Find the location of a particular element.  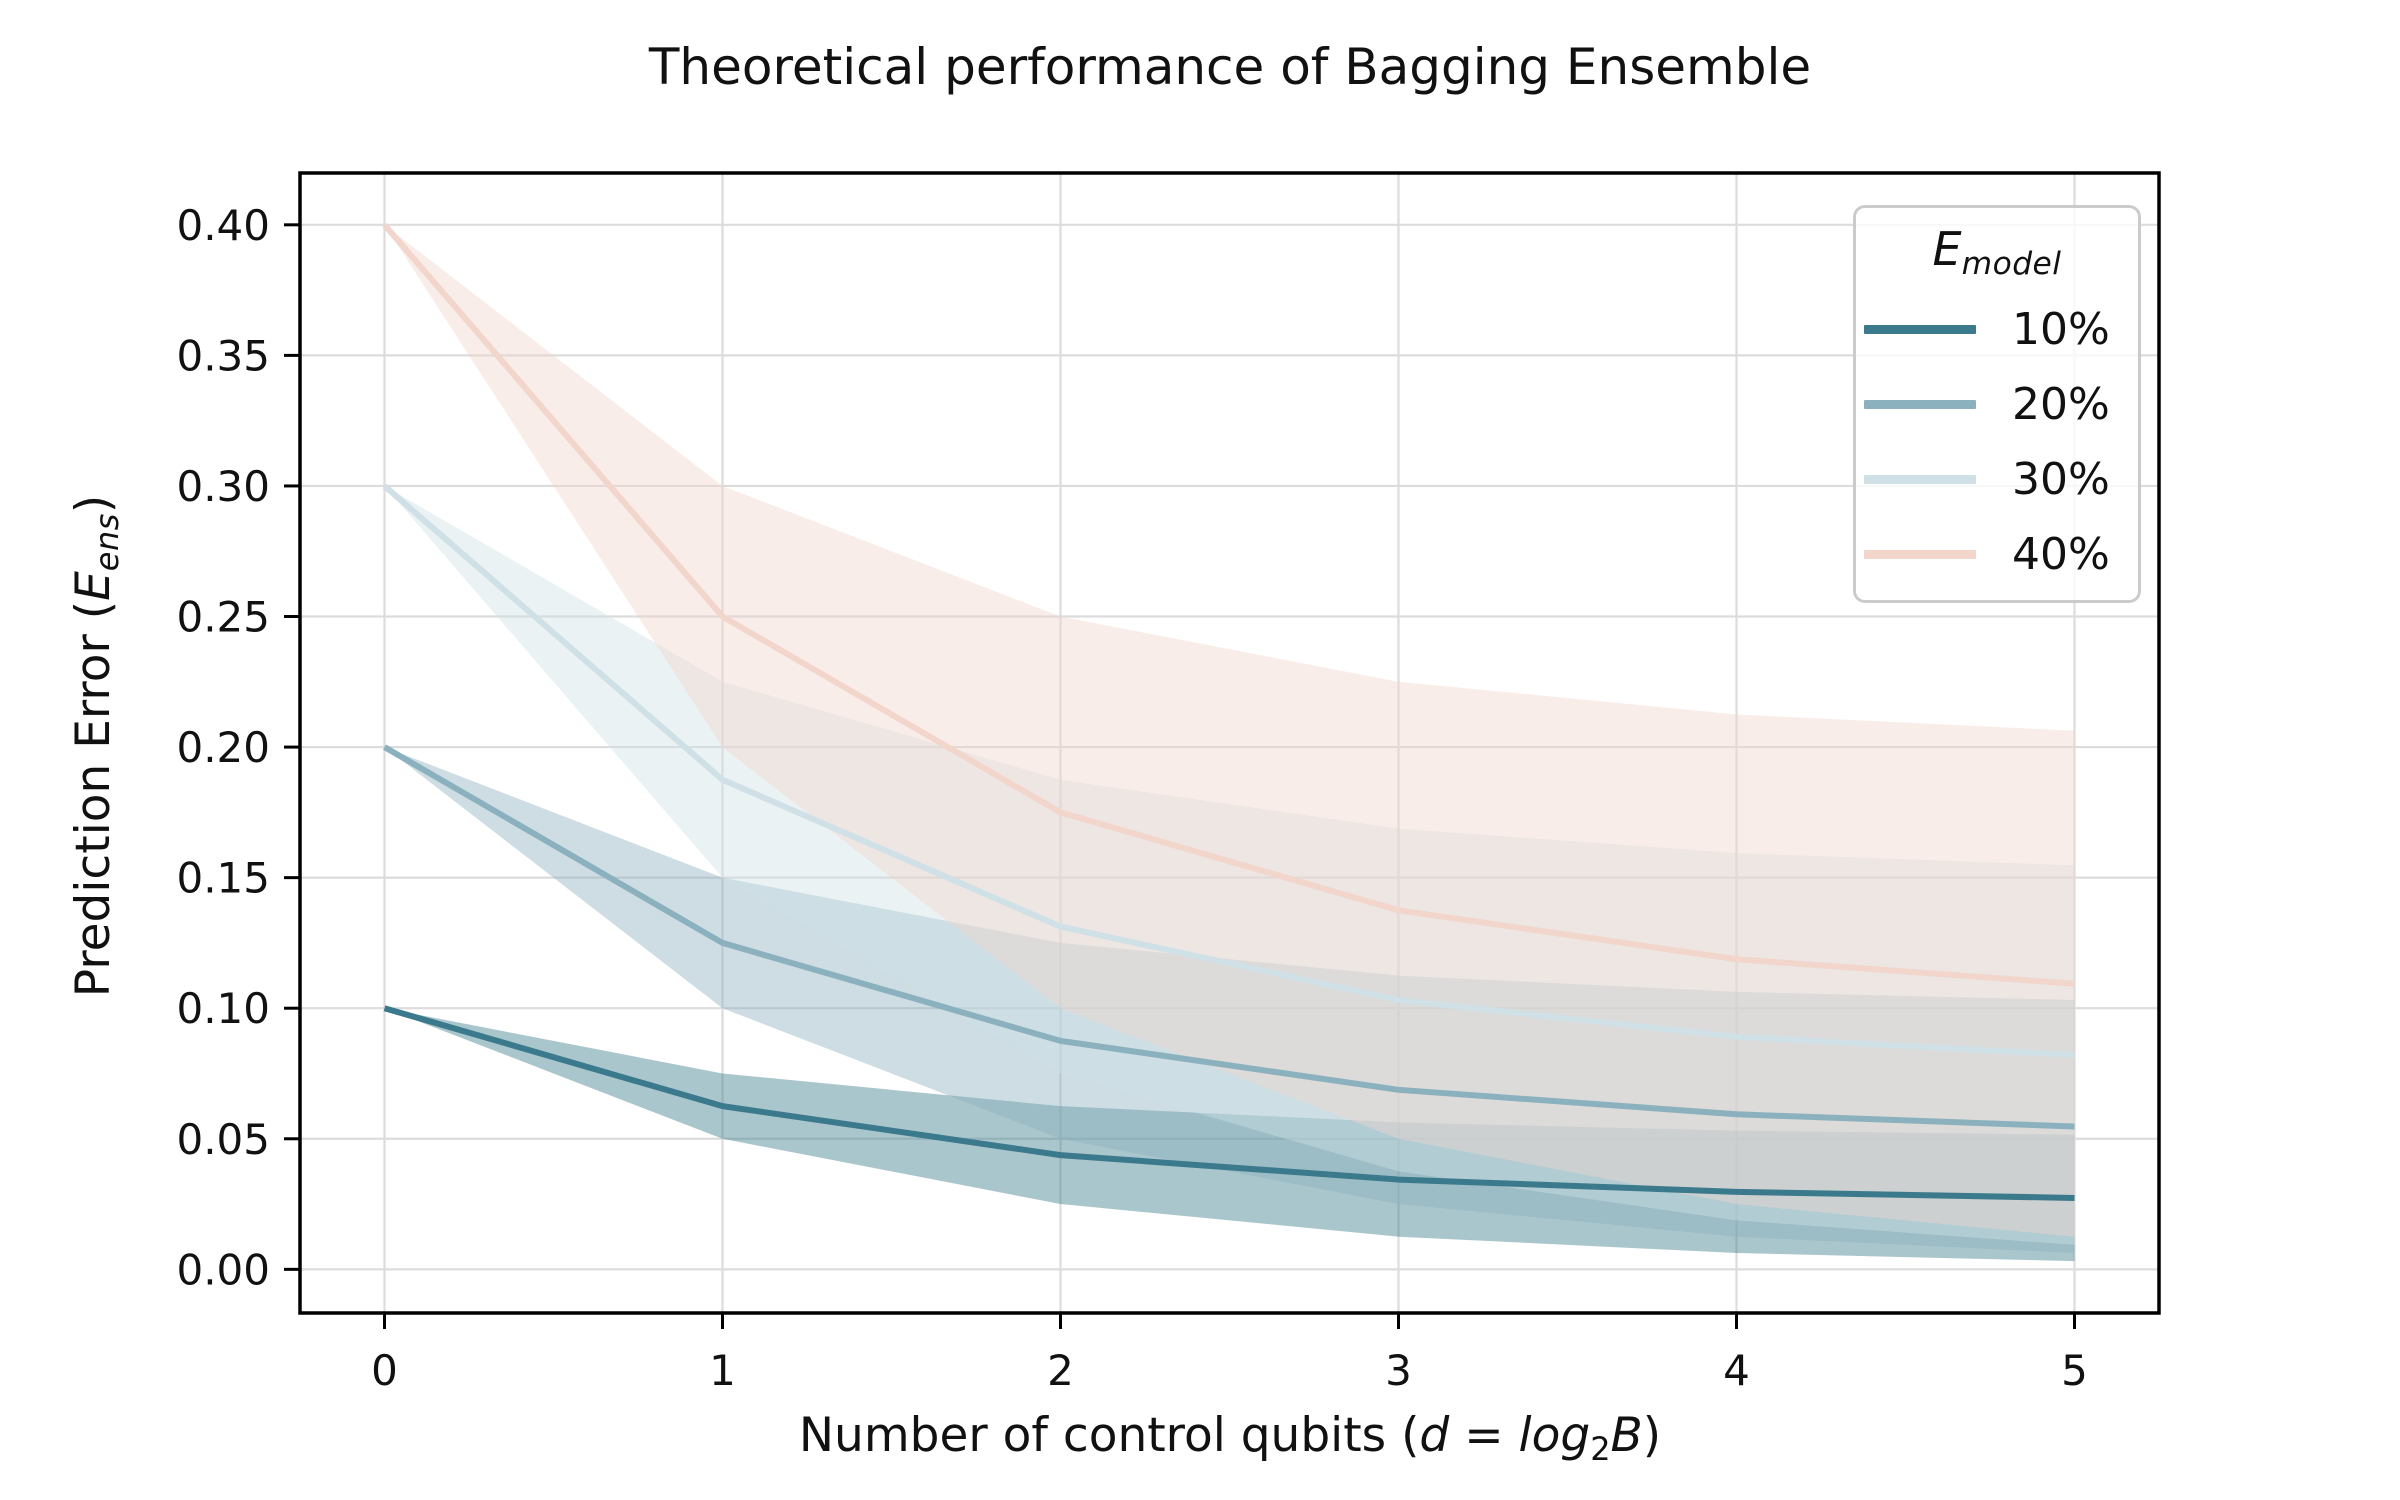

legend-swatch-40% is located at coordinates (1920, 554).